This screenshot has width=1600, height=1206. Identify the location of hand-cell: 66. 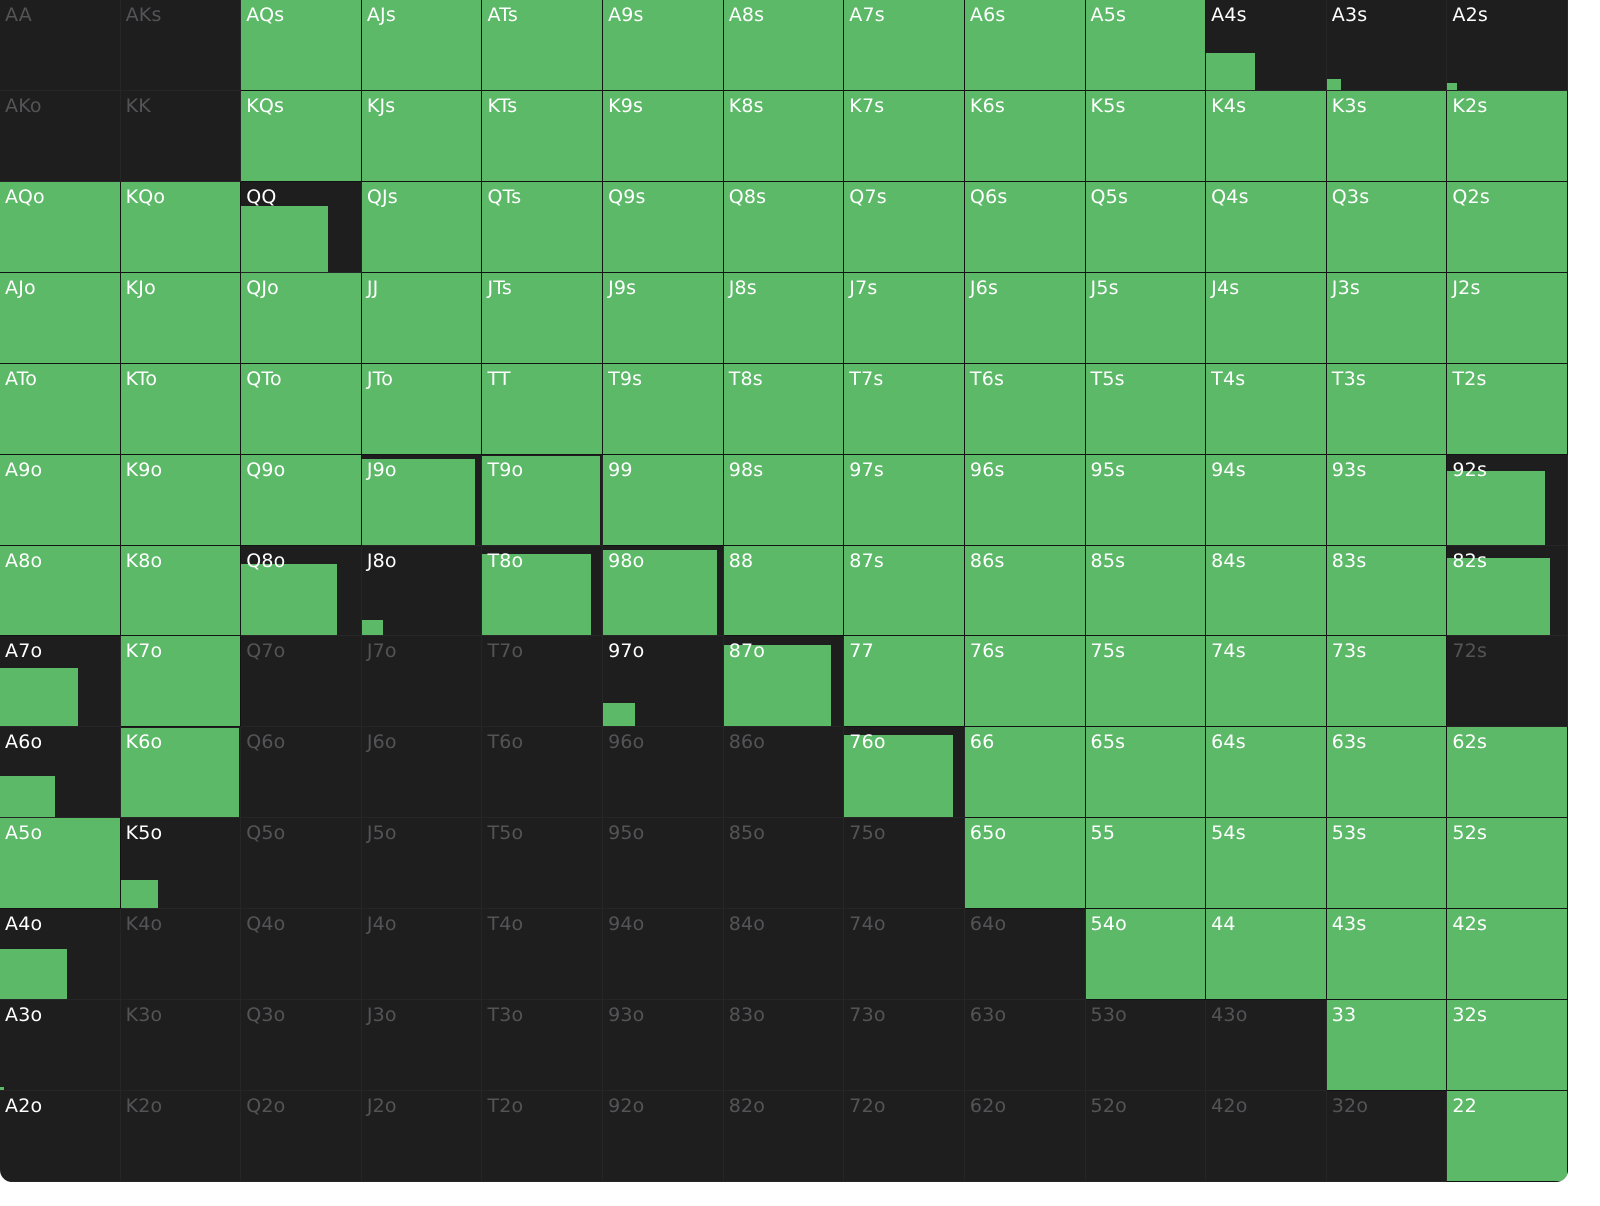
(1025, 773).